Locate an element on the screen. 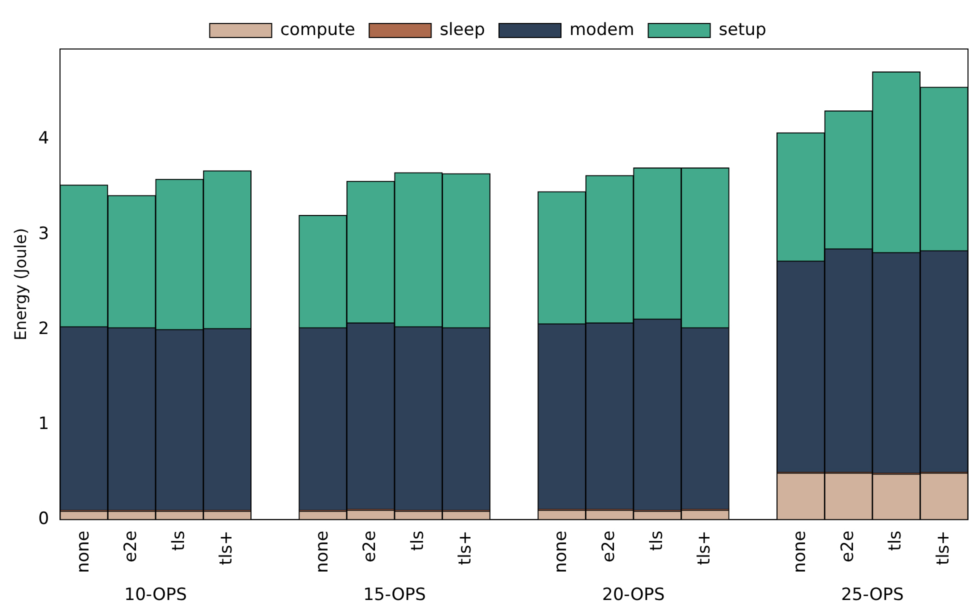  text: 15-OPS is located at coordinates (394, 594).